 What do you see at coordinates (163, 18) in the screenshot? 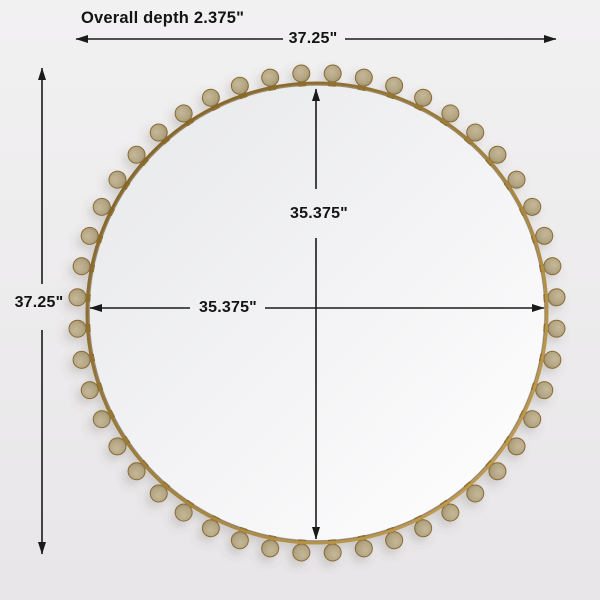
I see `overall-depth-label: Overall depth 2.375"` at bounding box center [163, 18].